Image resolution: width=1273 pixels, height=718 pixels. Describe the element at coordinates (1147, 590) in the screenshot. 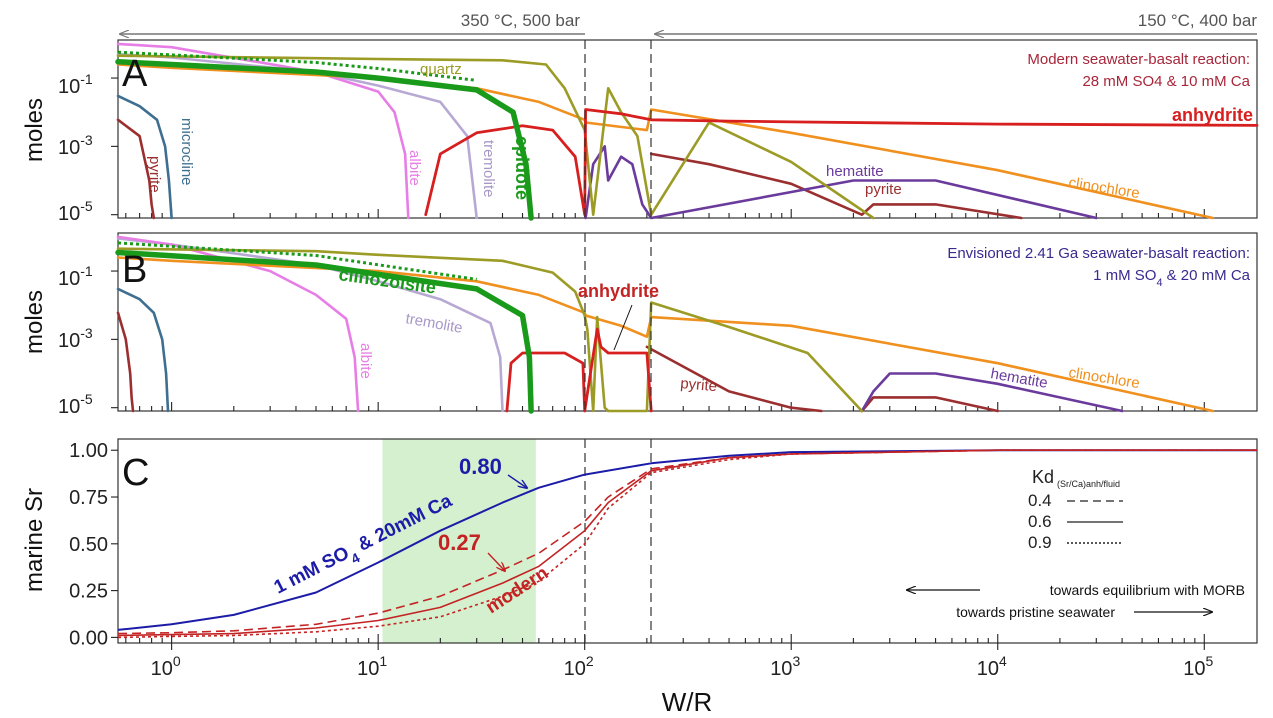

I see `arrow-left-text: towards equilibrium with MORB` at that location.